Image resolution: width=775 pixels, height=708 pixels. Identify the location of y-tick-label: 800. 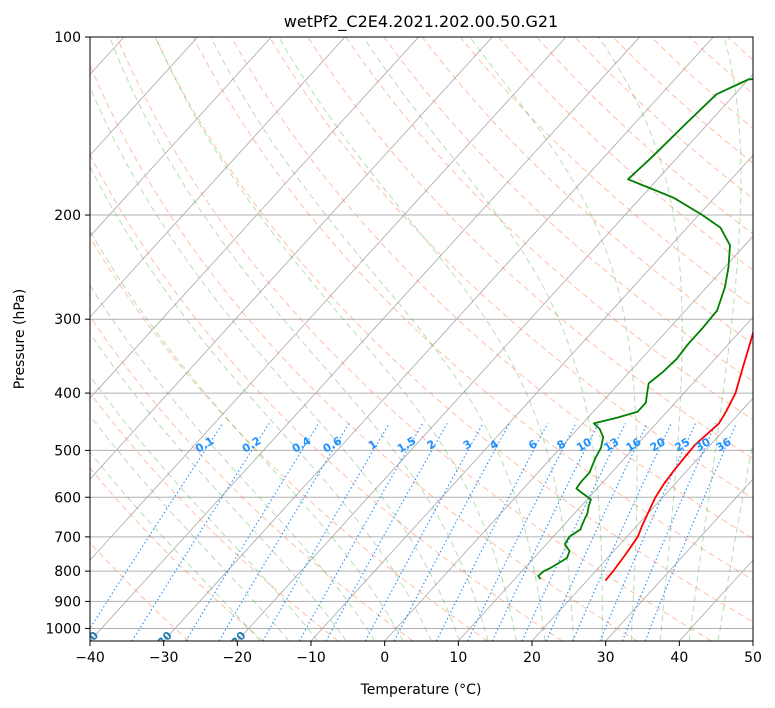
(67, 572).